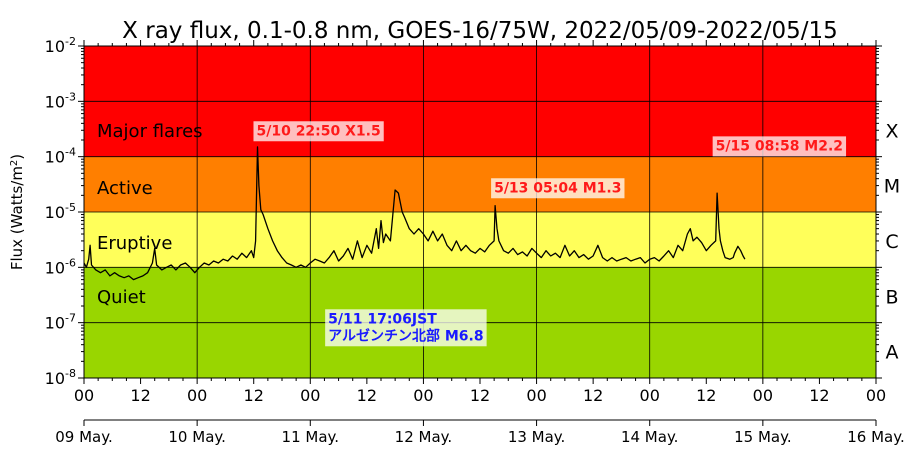 This screenshot has height=472, width=917. I want to click on x-hour-label-3: 12, so click(254, 395).